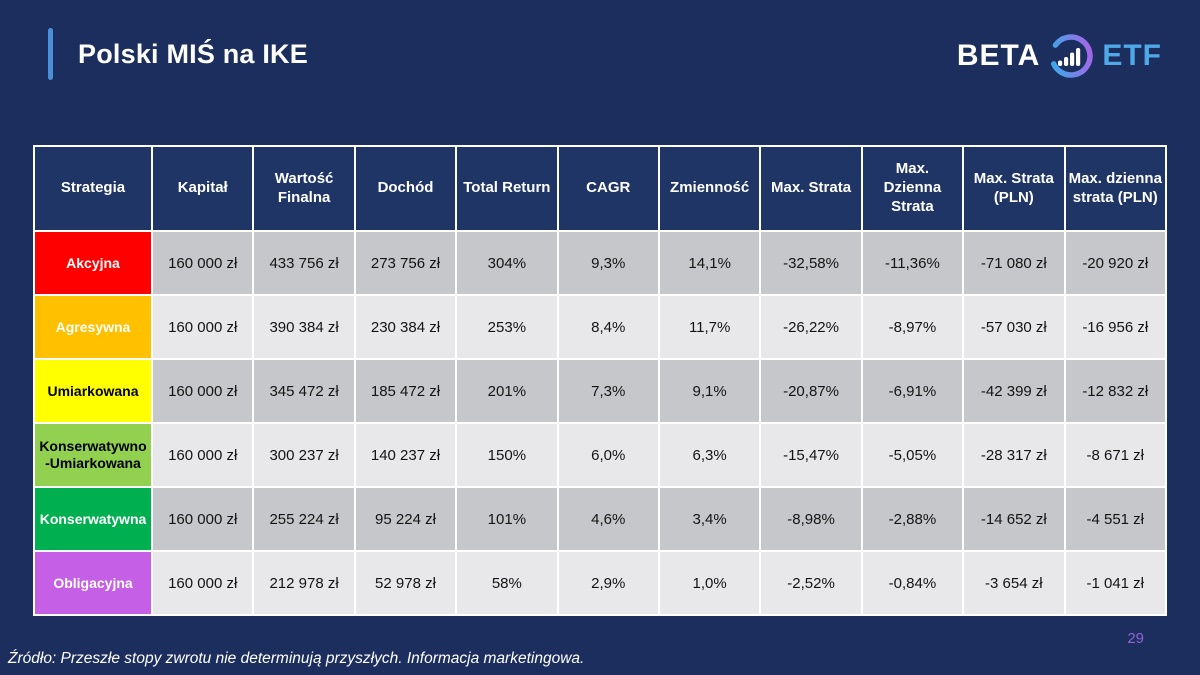 The width and height of the screenshot is (1200, 675). I want to click on column-header: Zmienność, so click(709, 188).